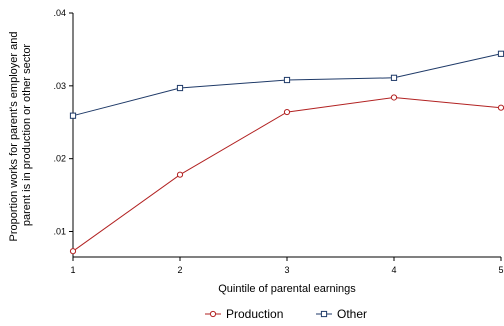 The width and height of the screenshot is (504, 326). Describe the element at coordinates (59, 86) in the screenshot. I see `y-tick-label: .03` at that location.